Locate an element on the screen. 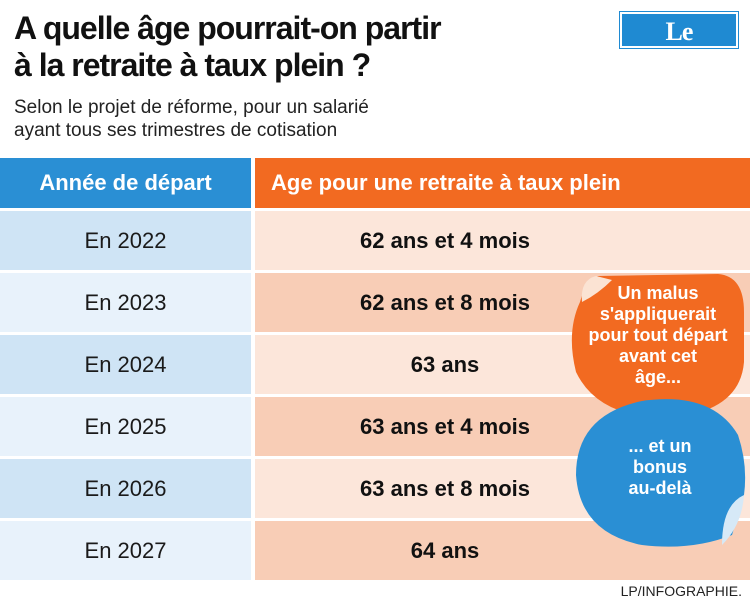  malus-line: pour tout départ is located at coordinates (658, 335).